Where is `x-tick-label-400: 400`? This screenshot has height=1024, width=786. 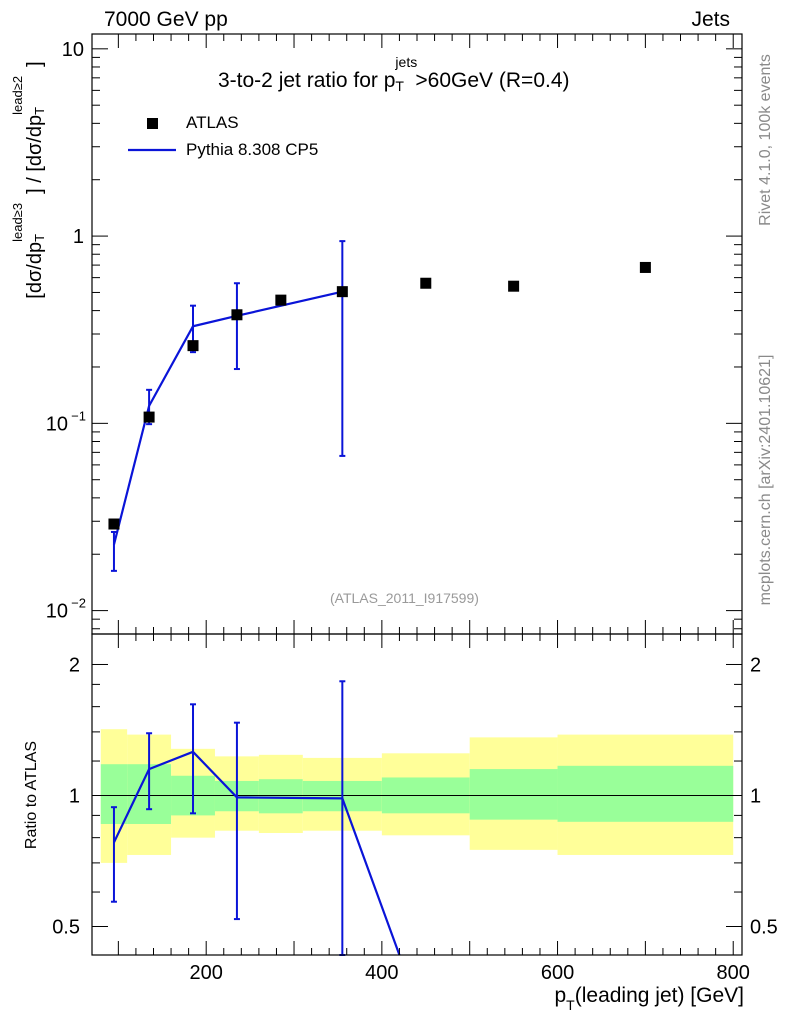
x-tick-label-400: 400 is located at coordinates (381, 973).